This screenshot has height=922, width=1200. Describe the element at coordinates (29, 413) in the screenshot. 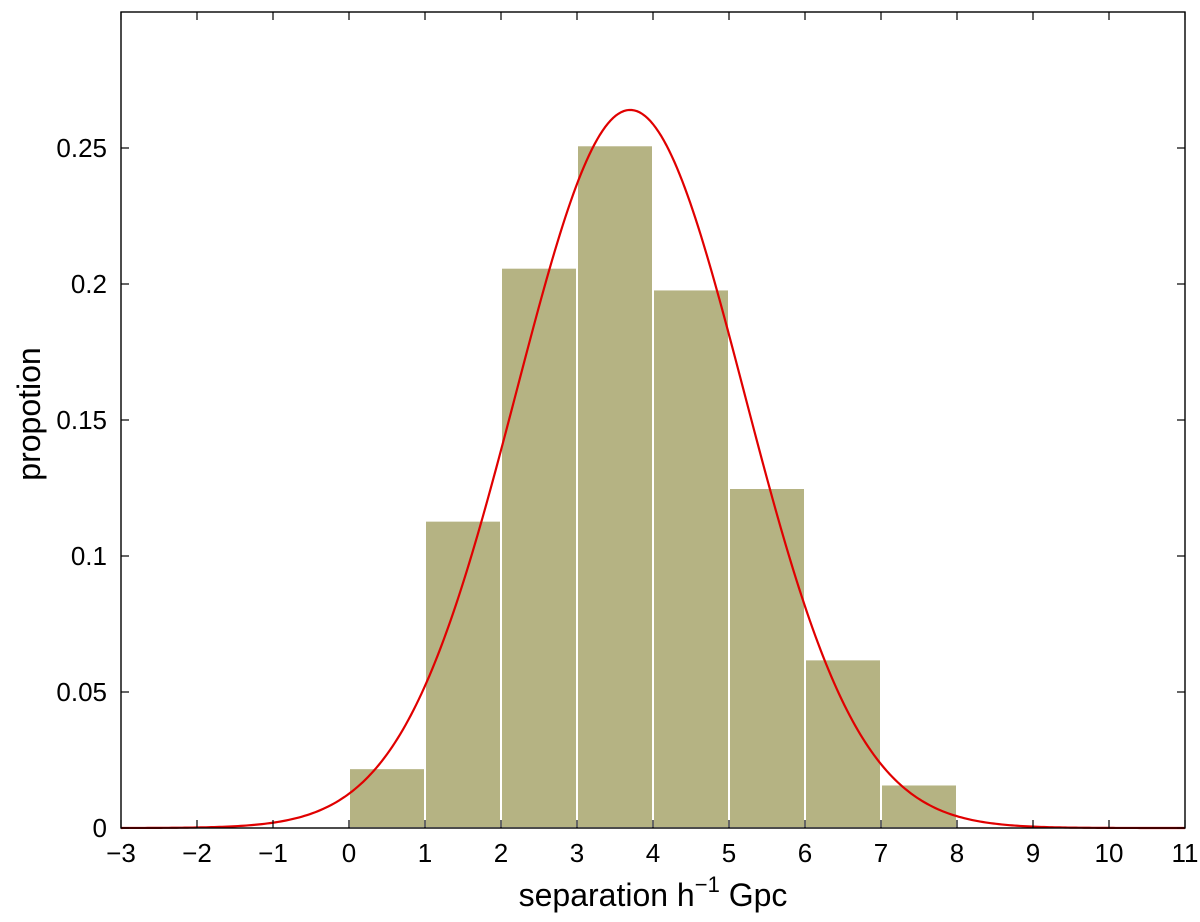

I see `y-axis-label: propotion` at that location.